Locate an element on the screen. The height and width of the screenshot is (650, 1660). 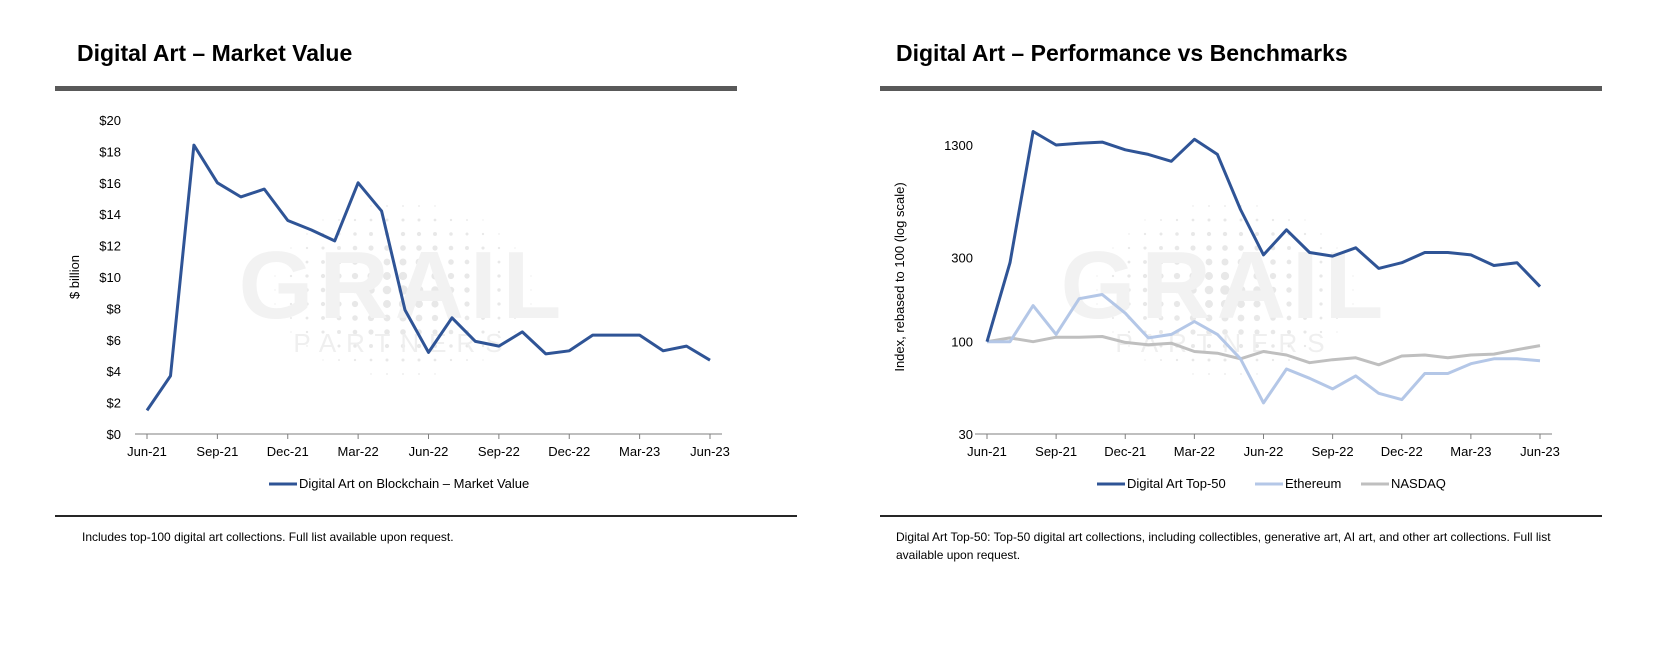
y-tick-label: $12 is located at coordinates (110, 246).